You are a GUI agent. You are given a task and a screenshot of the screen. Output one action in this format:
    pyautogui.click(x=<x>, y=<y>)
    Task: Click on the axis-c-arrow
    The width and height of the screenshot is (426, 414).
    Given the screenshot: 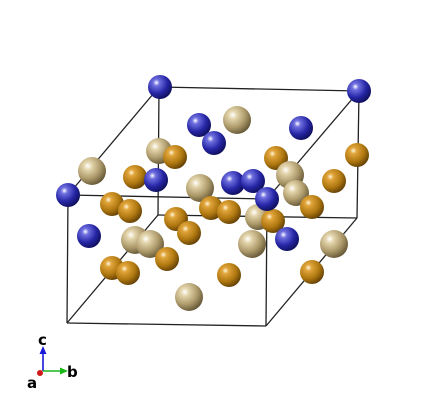 What is the action you would take?
    pyautogui.click(x=43, y=350)
    